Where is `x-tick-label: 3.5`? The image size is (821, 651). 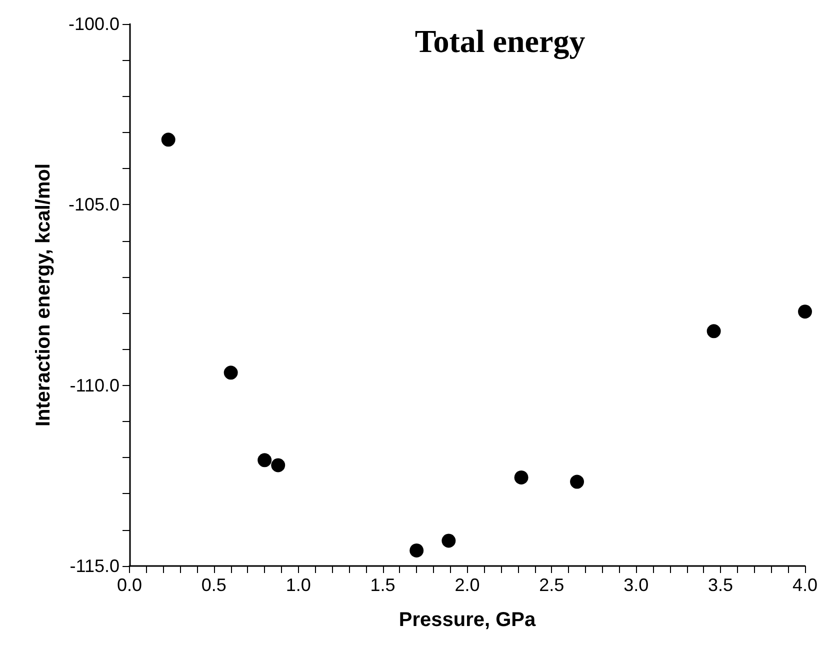
x-tick-label: 3.5 is located at coordinates (721, 585).